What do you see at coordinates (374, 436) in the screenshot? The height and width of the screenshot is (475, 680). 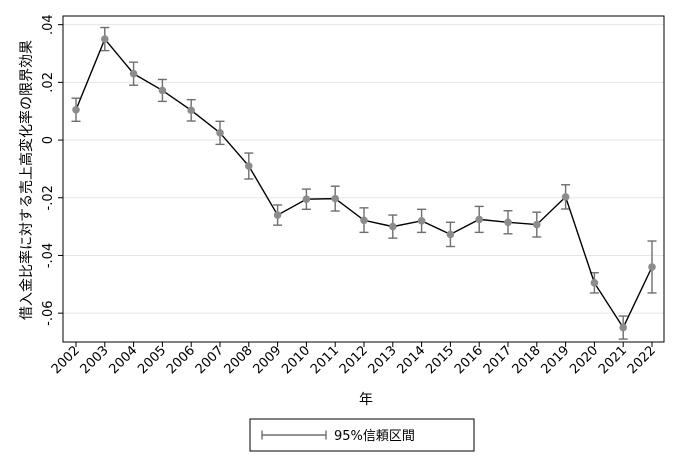 I see `legend-label: 95%信頼区間` at bounding box center [374, 436].